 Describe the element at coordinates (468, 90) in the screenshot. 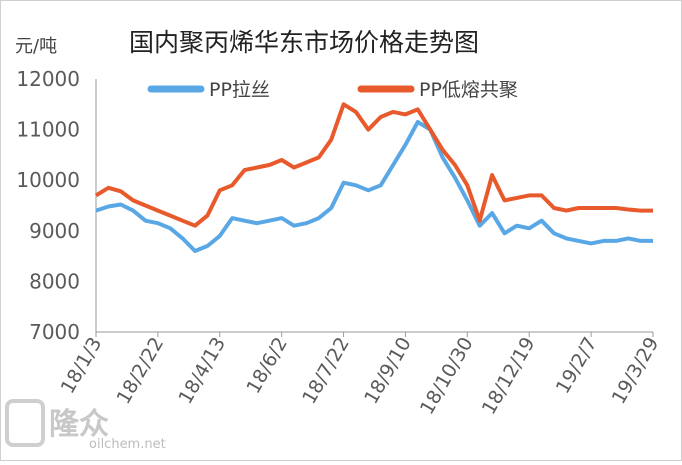

I see `legend-label-pp-copolymer: PP低熔共聚` at that location.